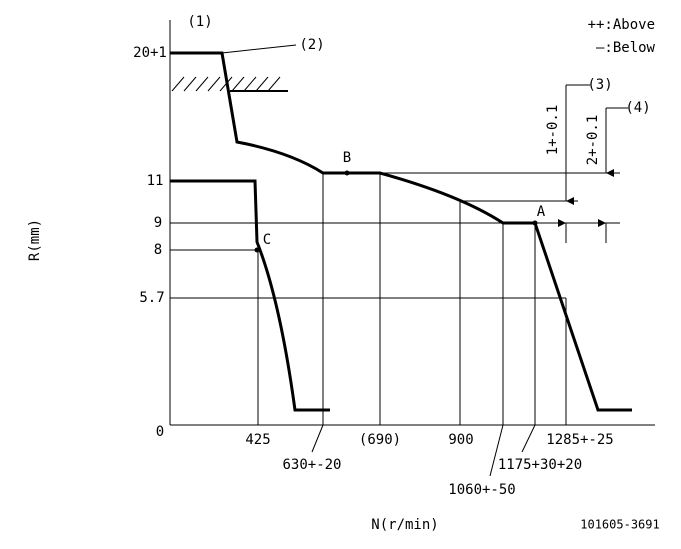  I want to click on y-ticks: 11, so click(155, 181).